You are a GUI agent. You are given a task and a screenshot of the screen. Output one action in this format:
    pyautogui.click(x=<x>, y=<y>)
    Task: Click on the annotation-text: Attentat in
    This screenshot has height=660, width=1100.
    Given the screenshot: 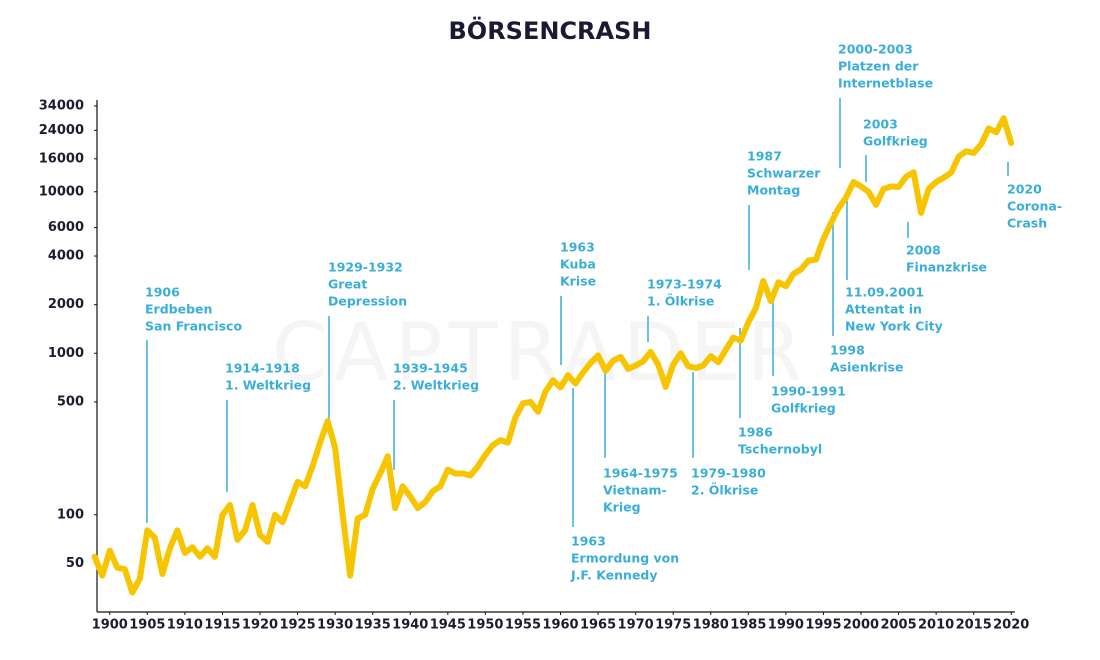 What is the action you would take?
    pyautogui.click(x=883, y=309)
    